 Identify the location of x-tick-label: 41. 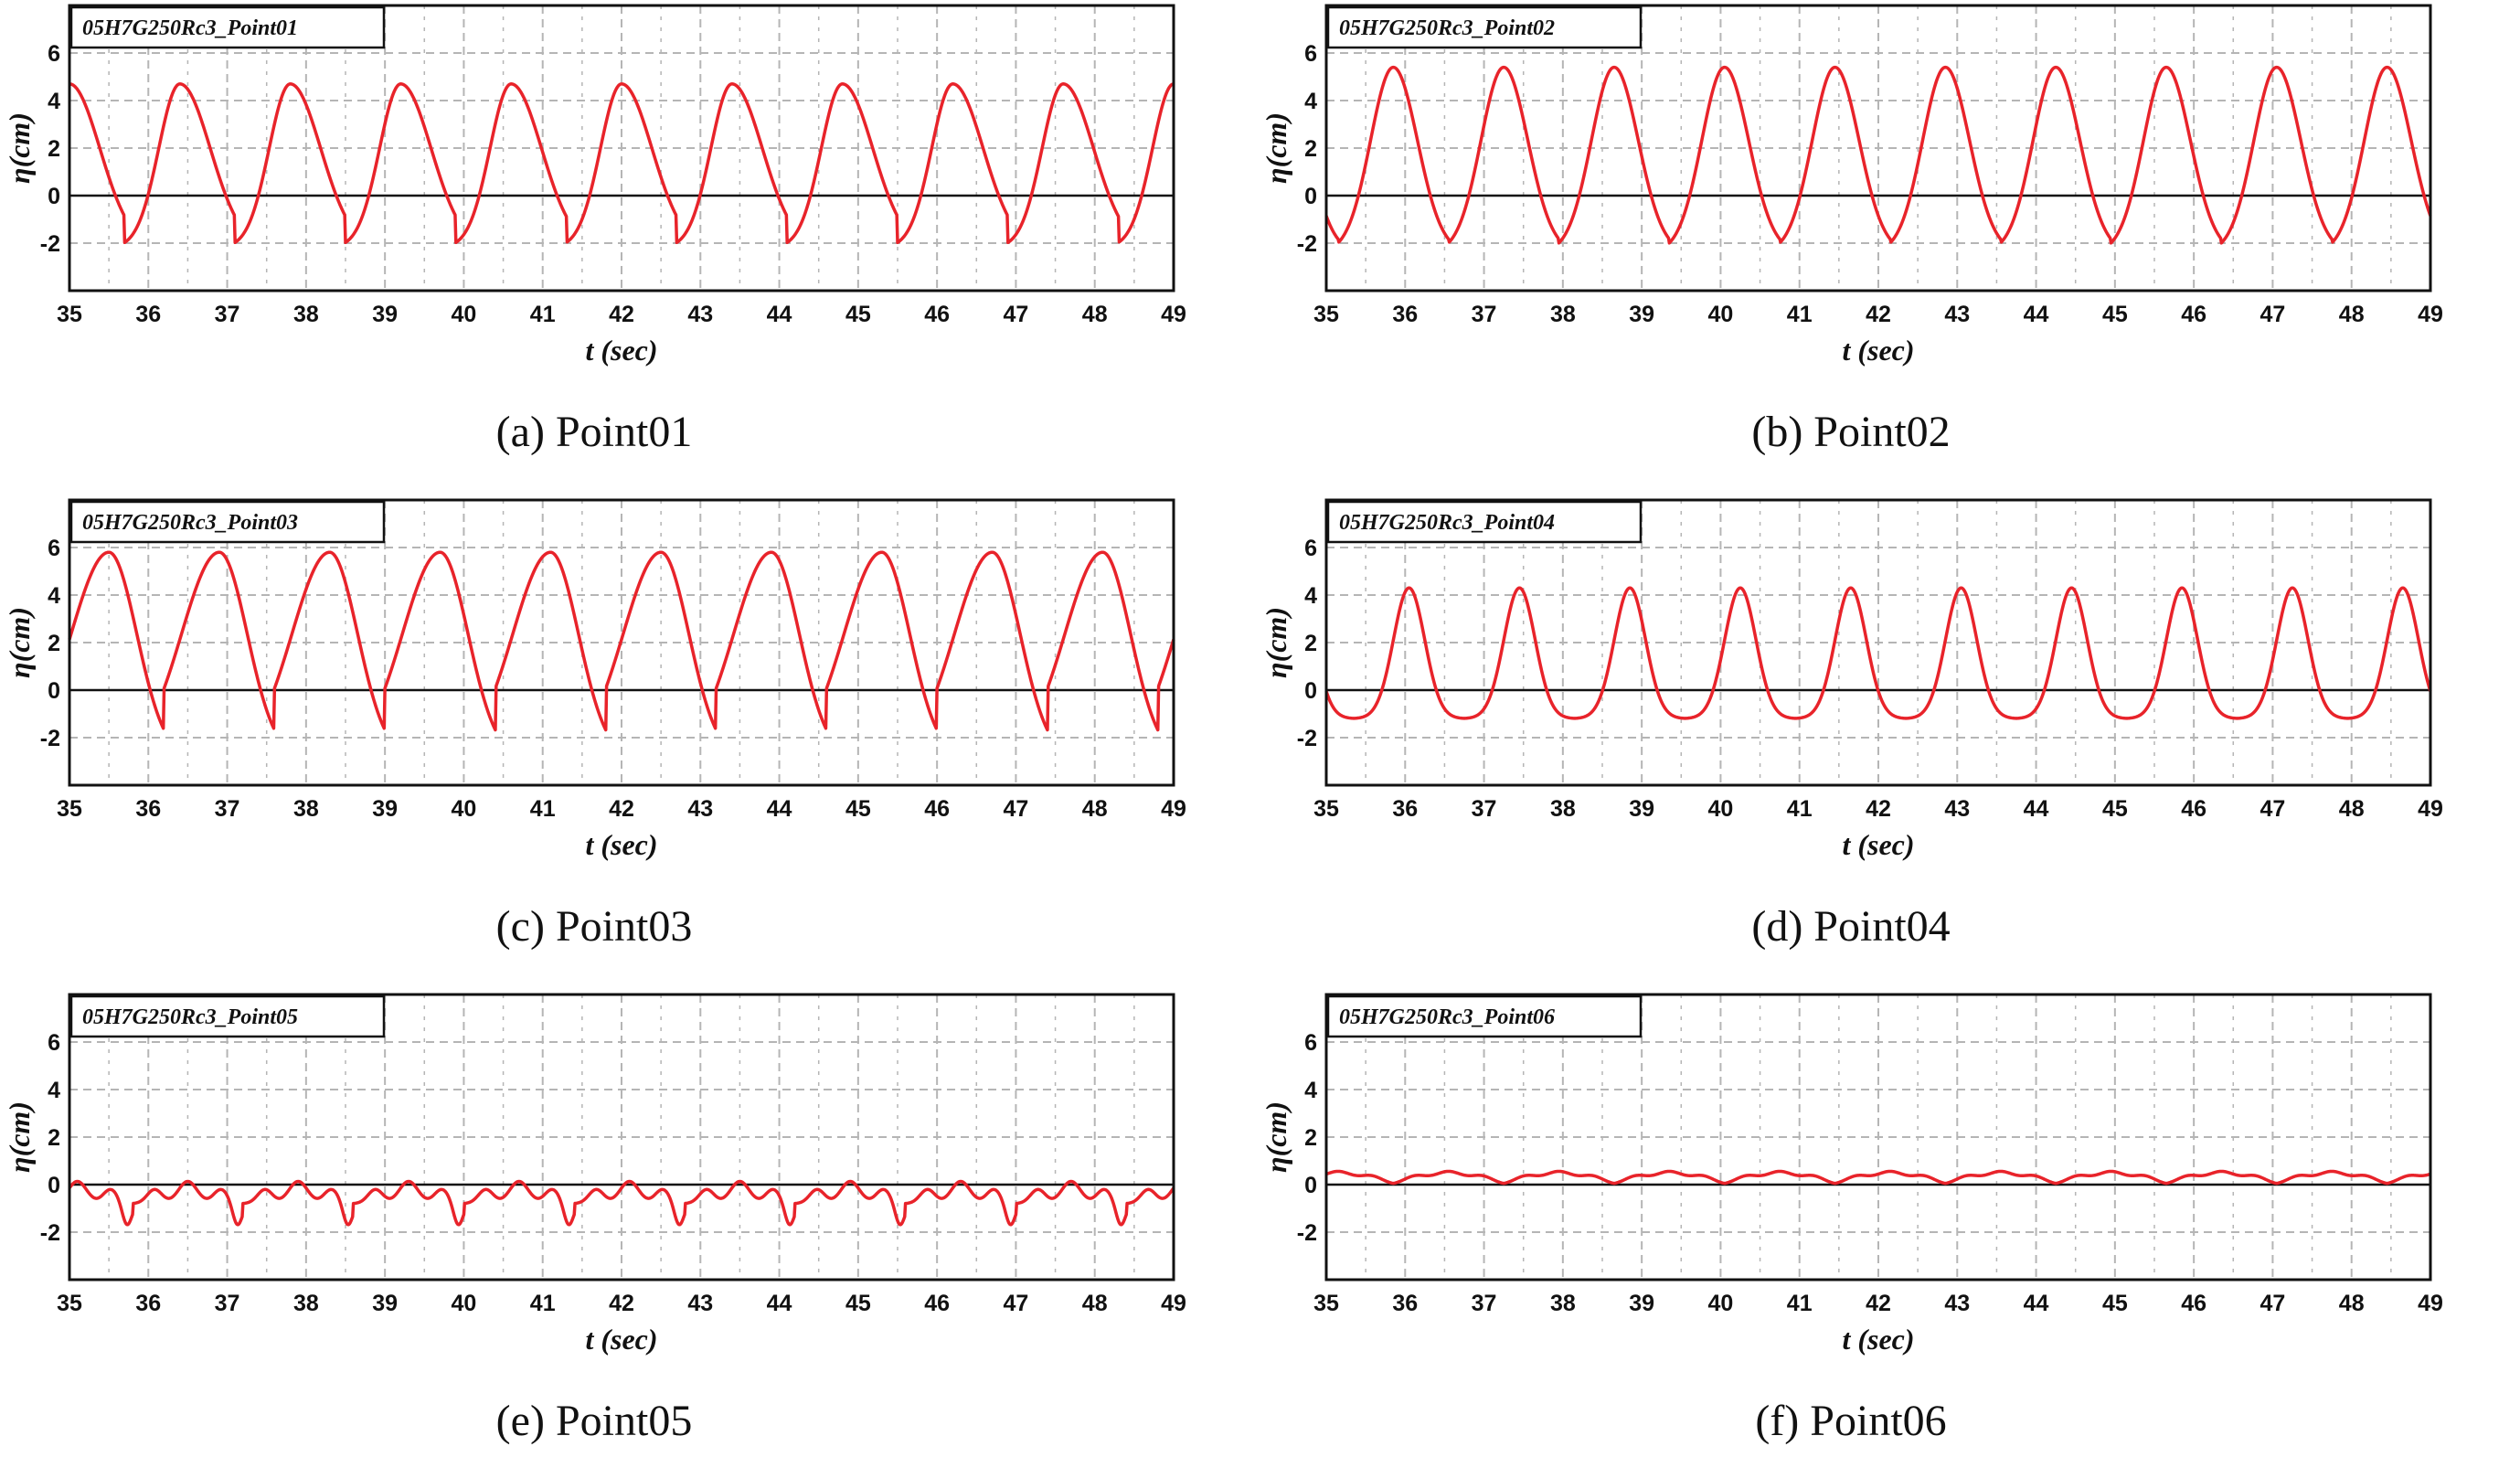
(1800, 809).